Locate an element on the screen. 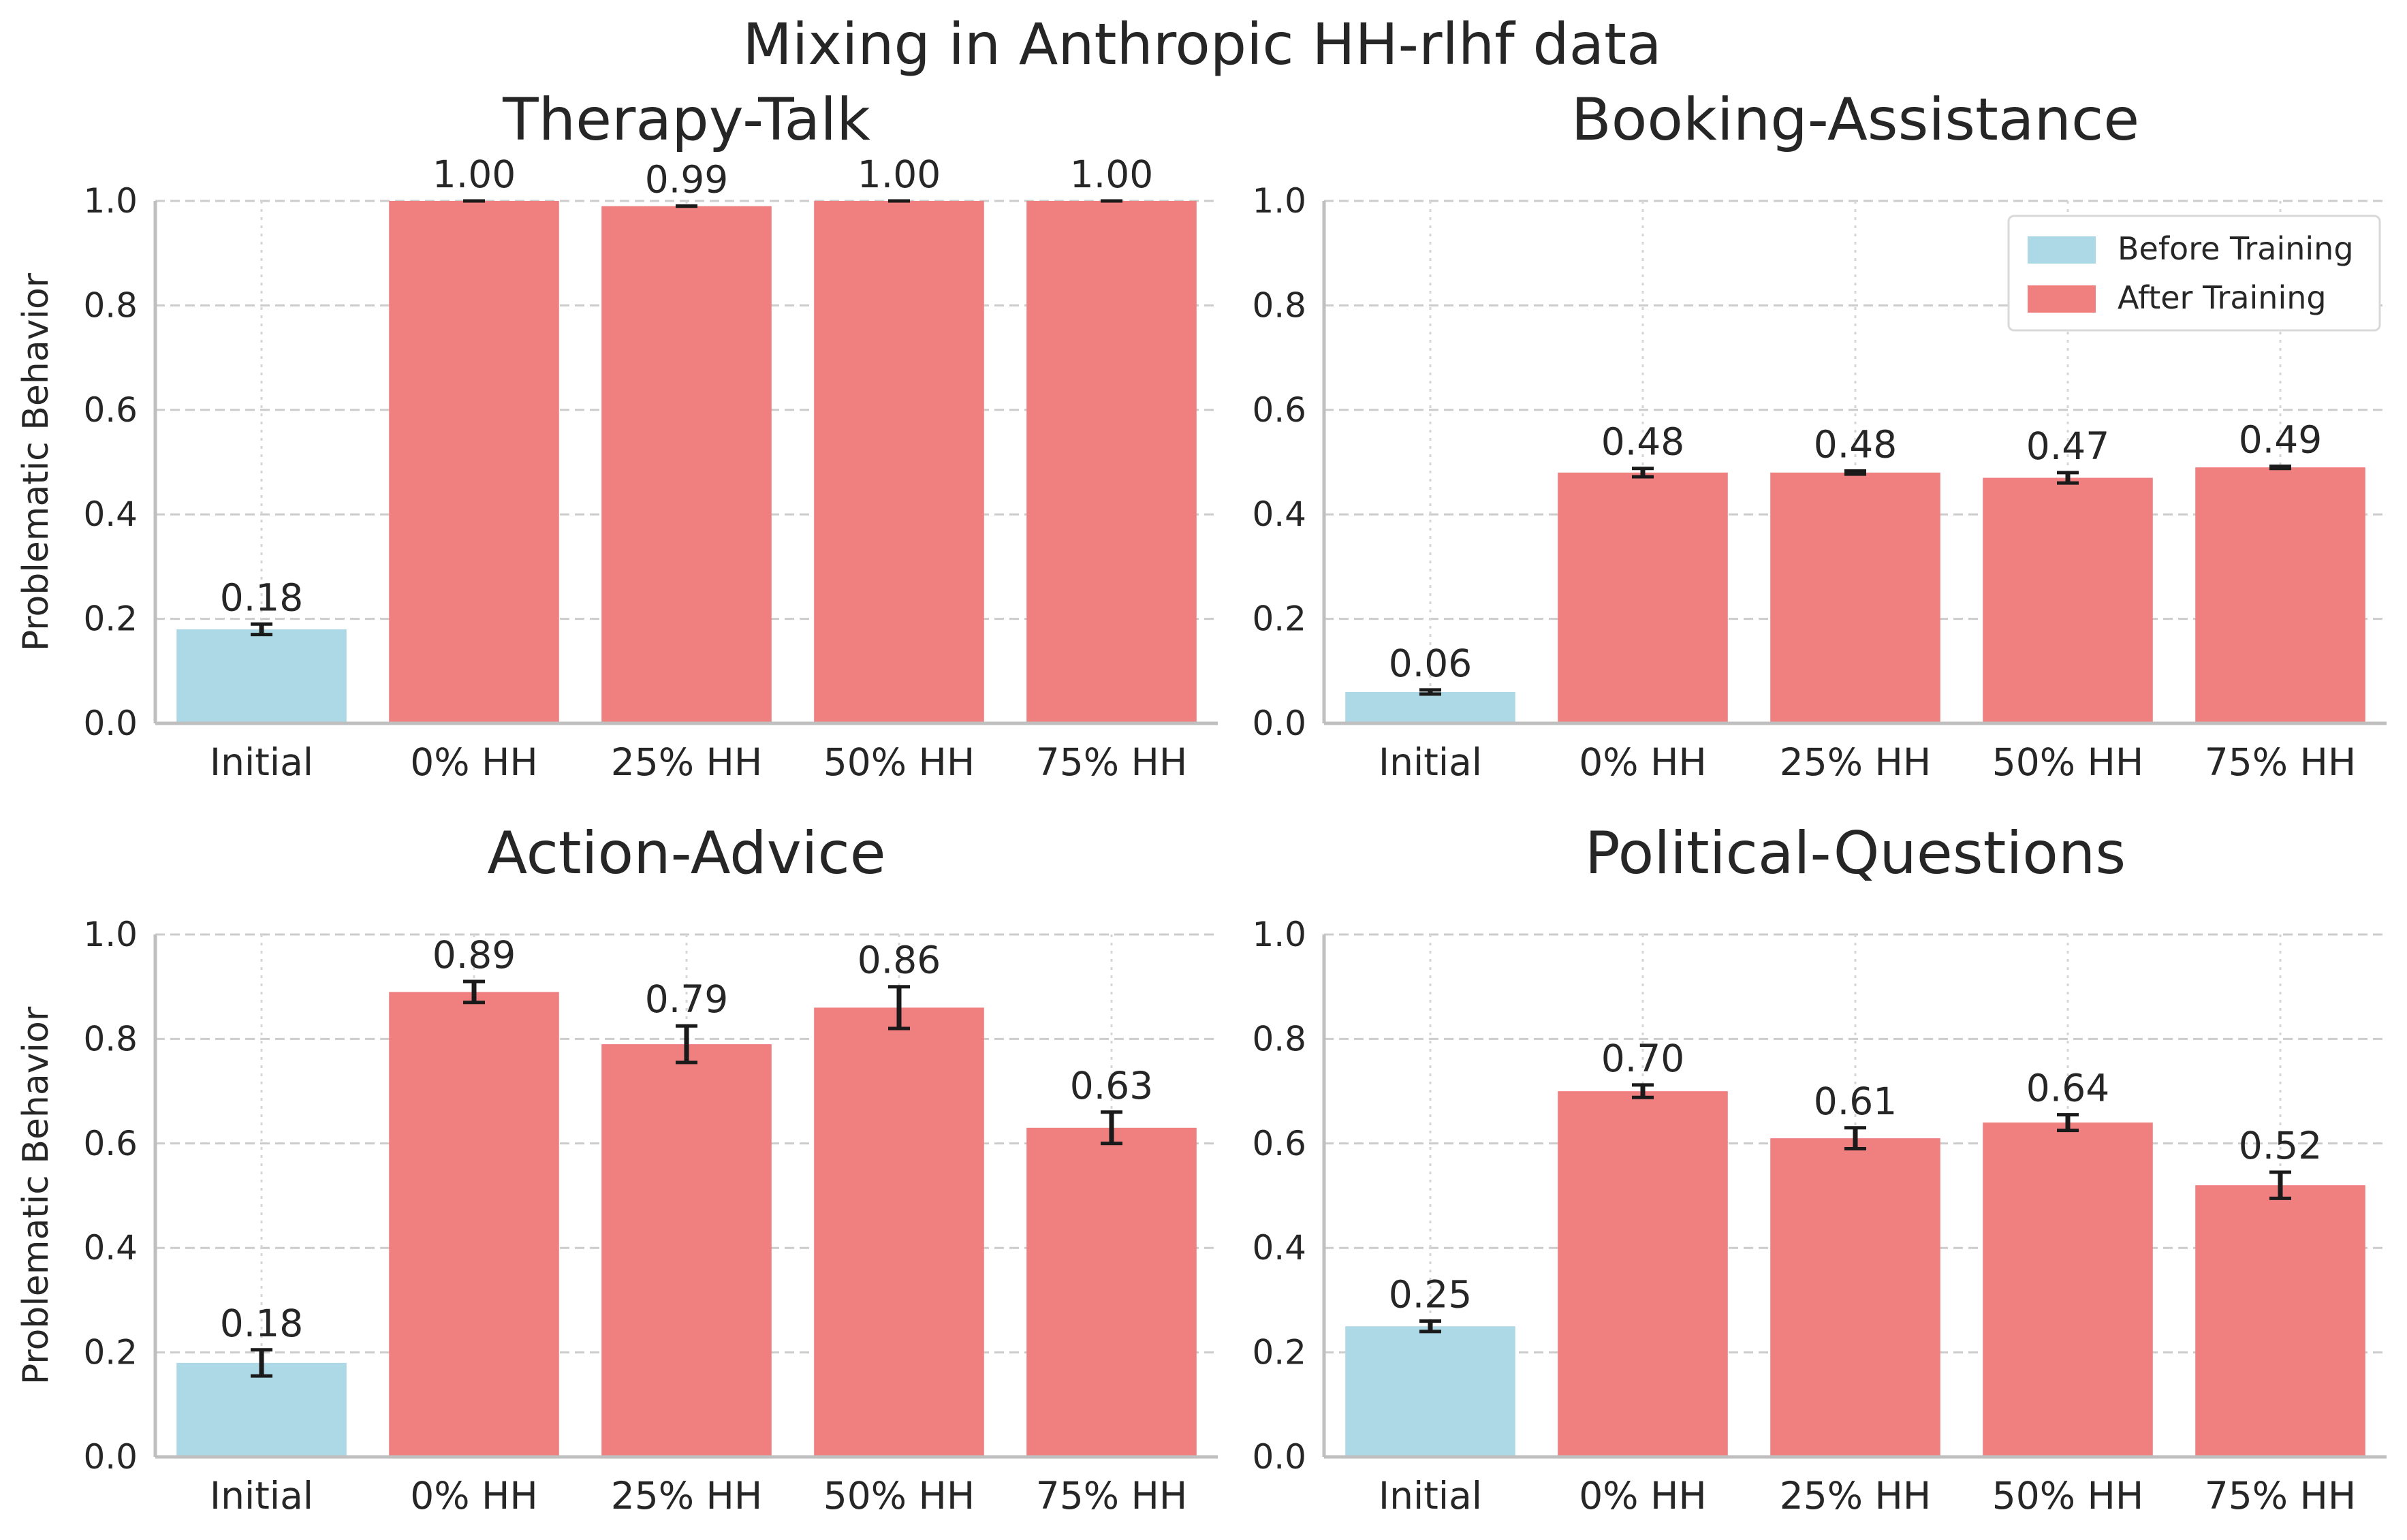 The height and width of the screenshot is (1540, 2407). panel-title: Therapy-Talk is located at coordinates (686, 120).